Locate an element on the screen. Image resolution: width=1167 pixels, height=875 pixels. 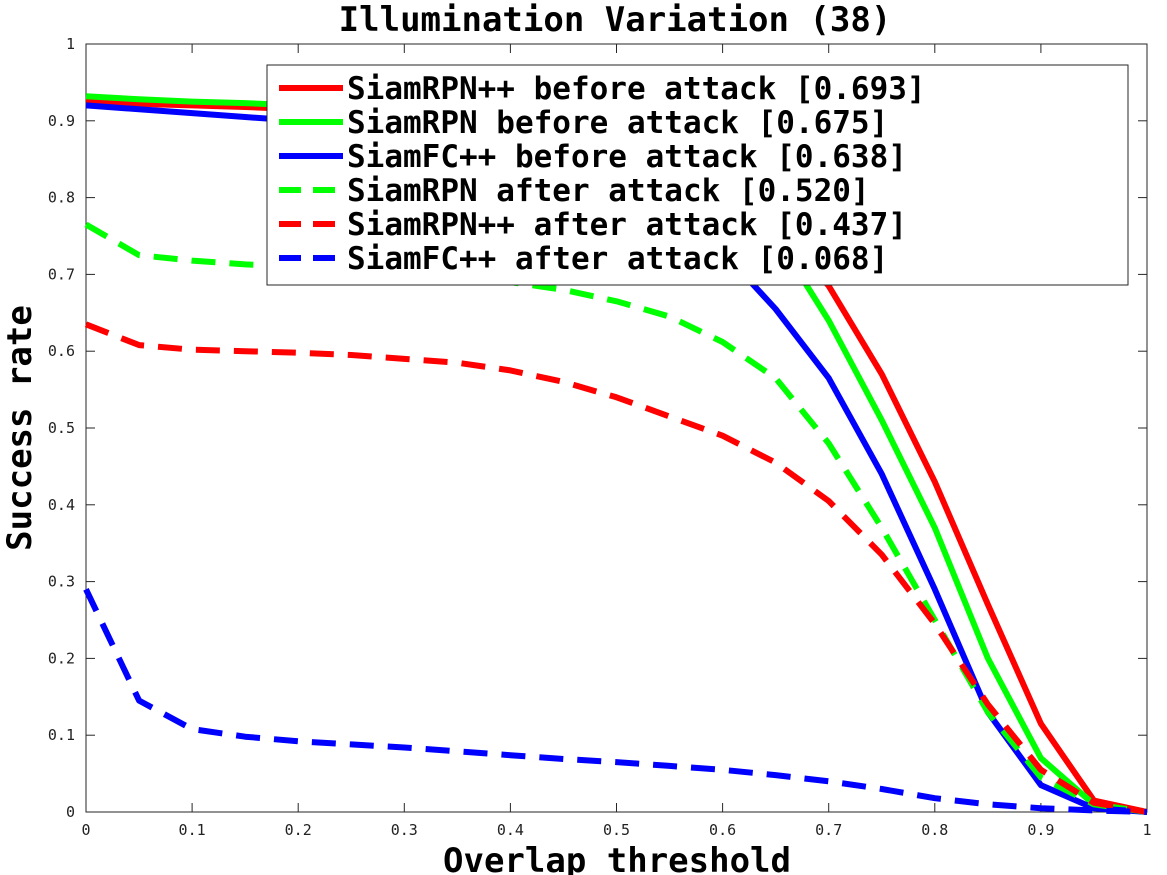
legend-entry-label: SiamRPN after attack [0.520] is located at coordinates (608, 191).